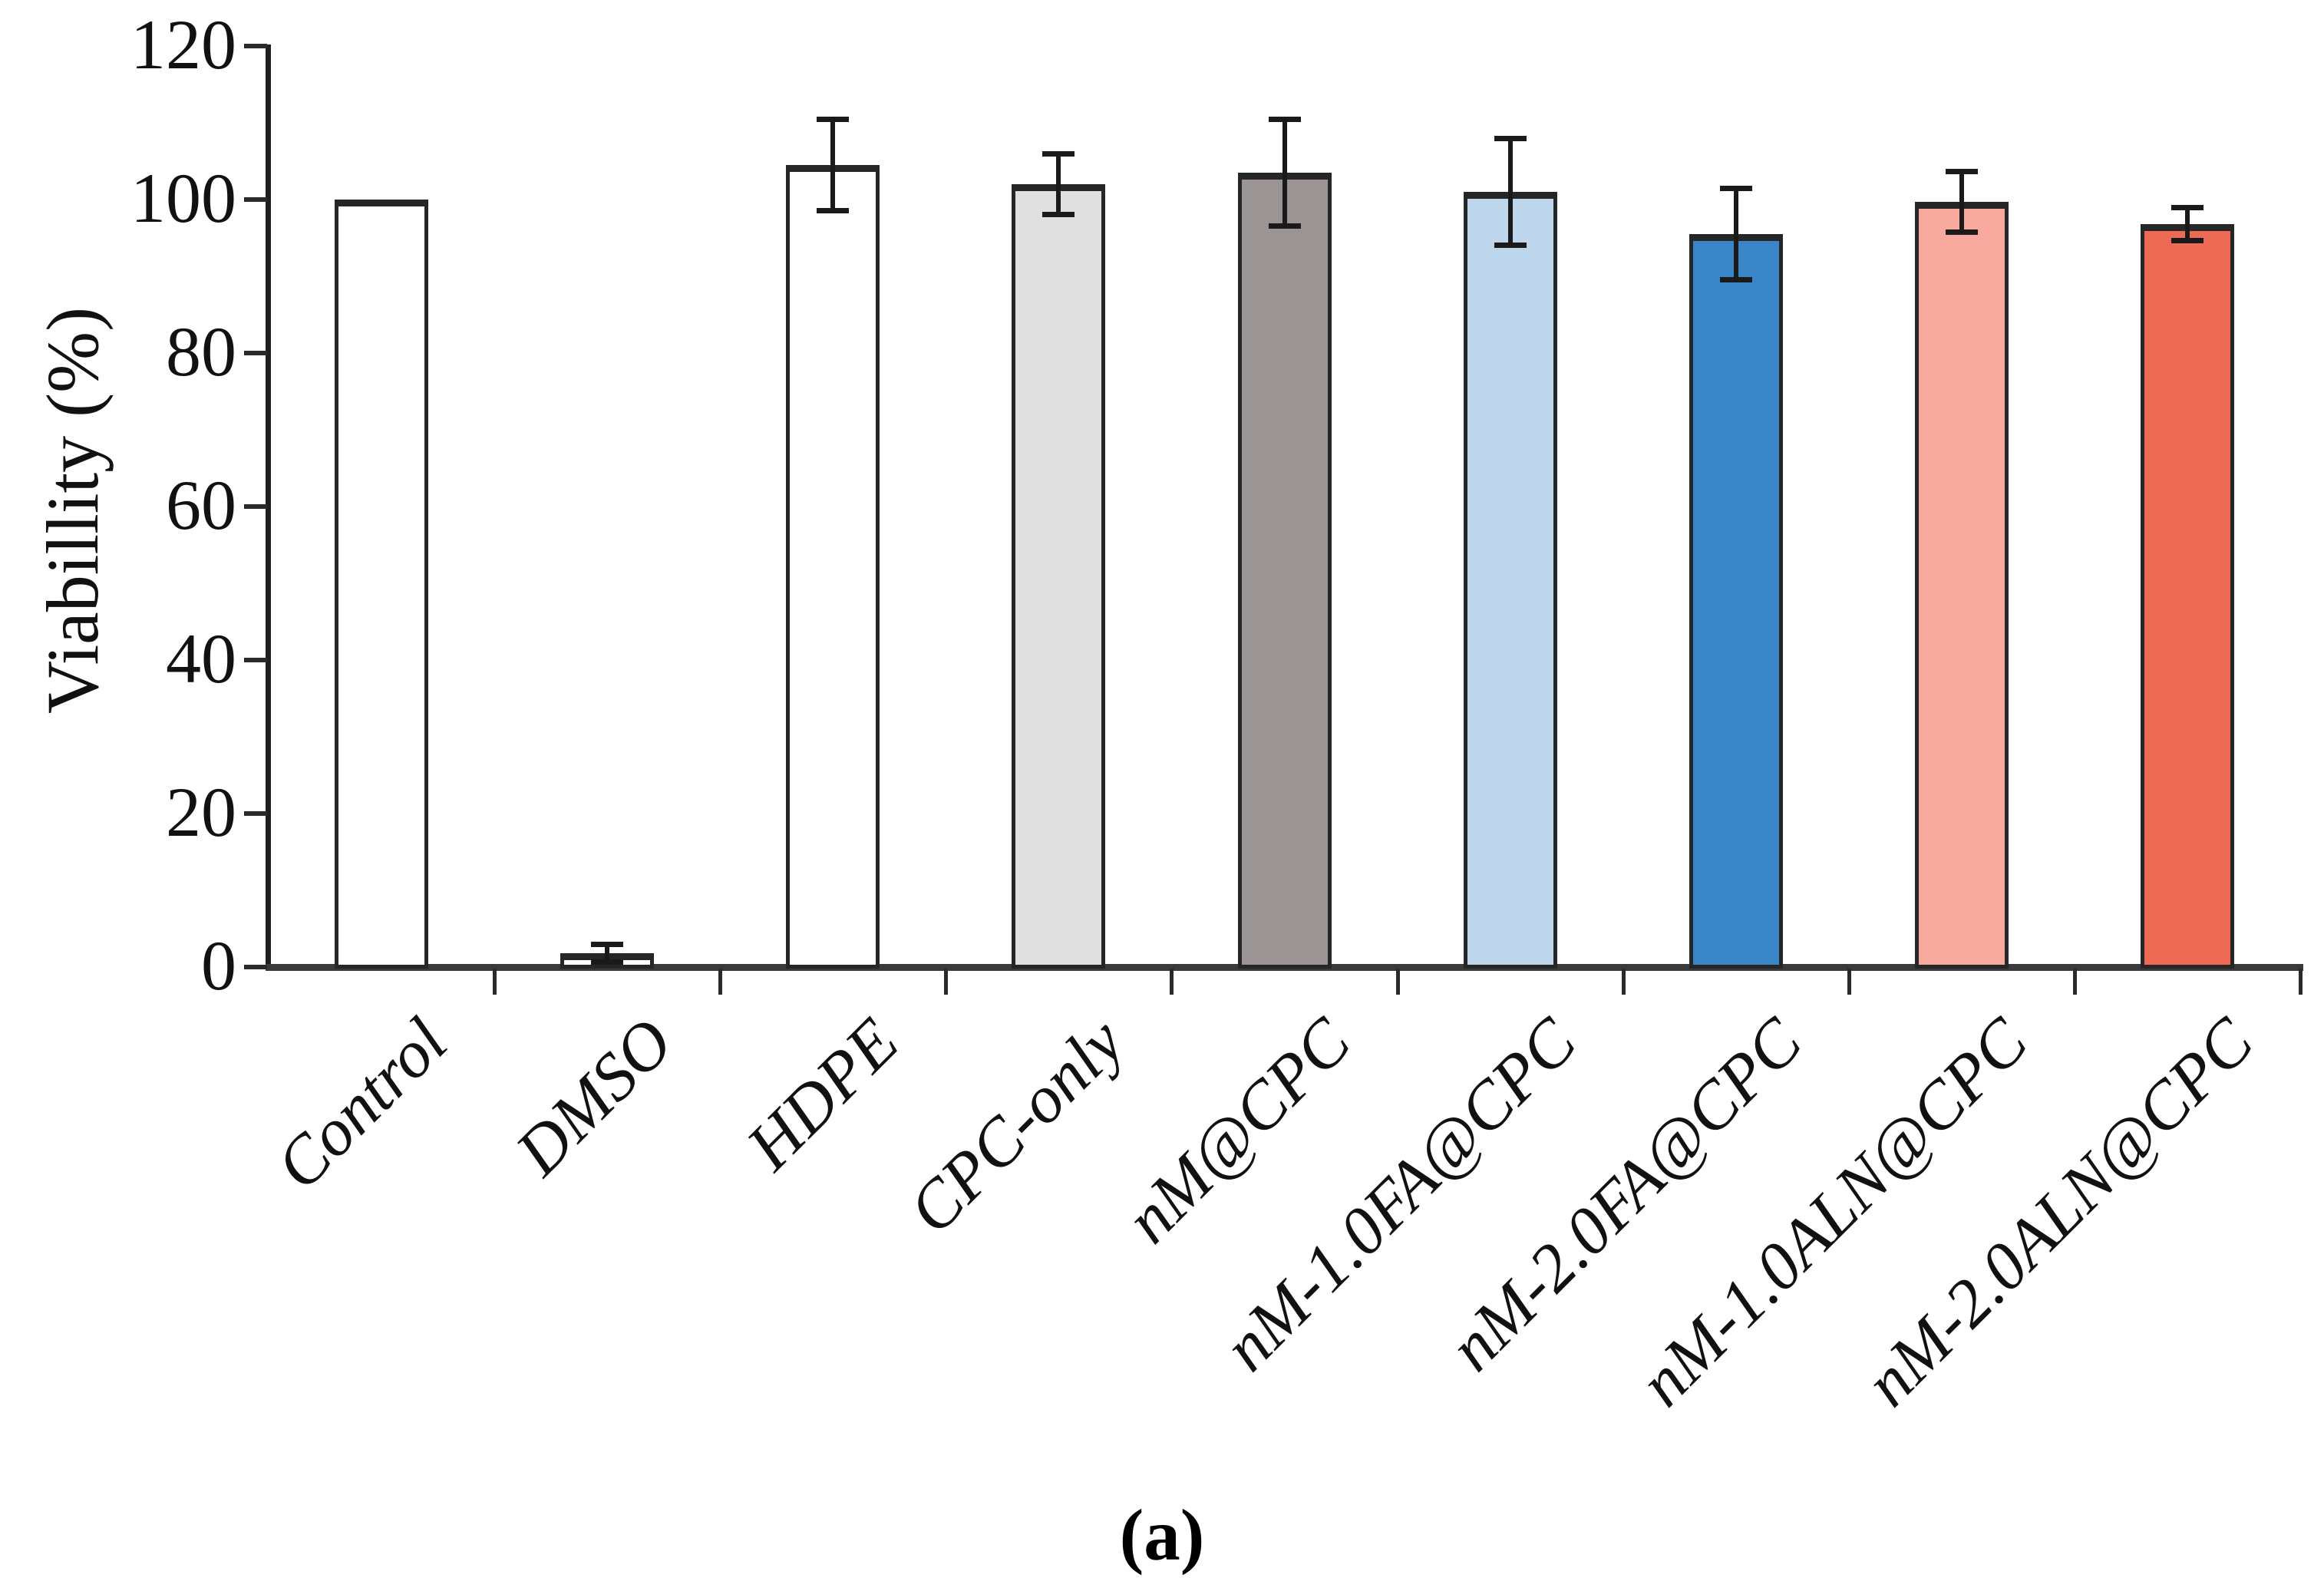 This screenshot has height=1591, width=2324. What do you see at coordinates (1510, 192) in the screenshot?
I see `error-bar-nm-1-0fa-cpc` at bounding box center [1510, 192].